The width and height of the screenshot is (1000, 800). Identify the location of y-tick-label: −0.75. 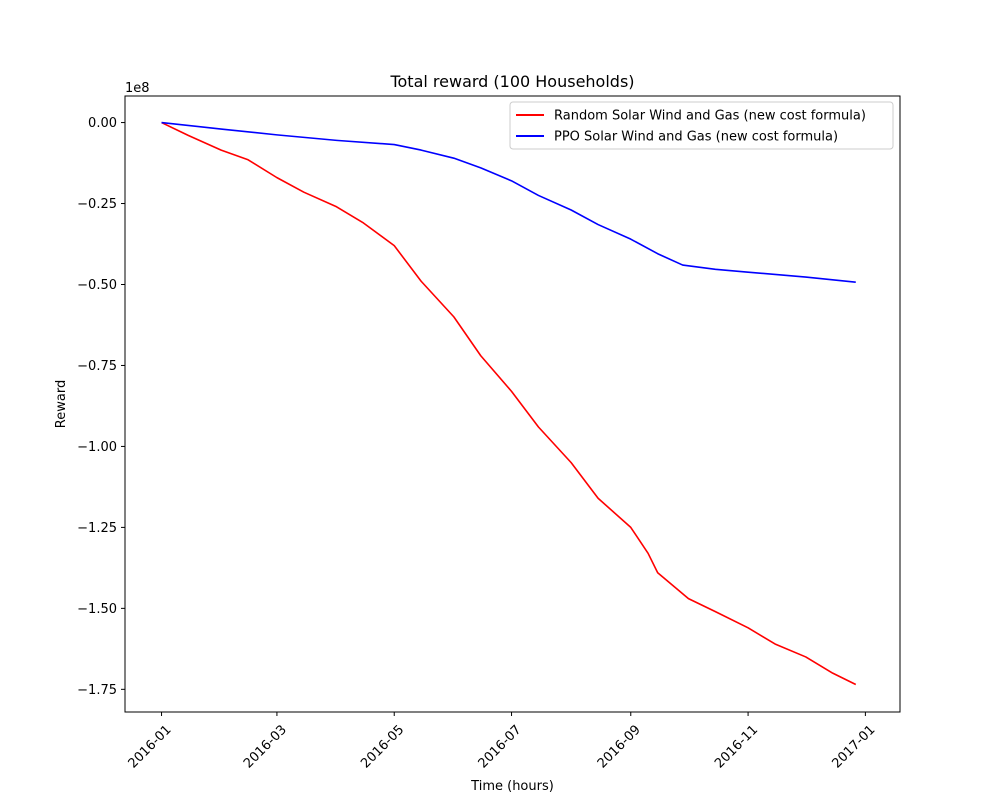
(97, 366).